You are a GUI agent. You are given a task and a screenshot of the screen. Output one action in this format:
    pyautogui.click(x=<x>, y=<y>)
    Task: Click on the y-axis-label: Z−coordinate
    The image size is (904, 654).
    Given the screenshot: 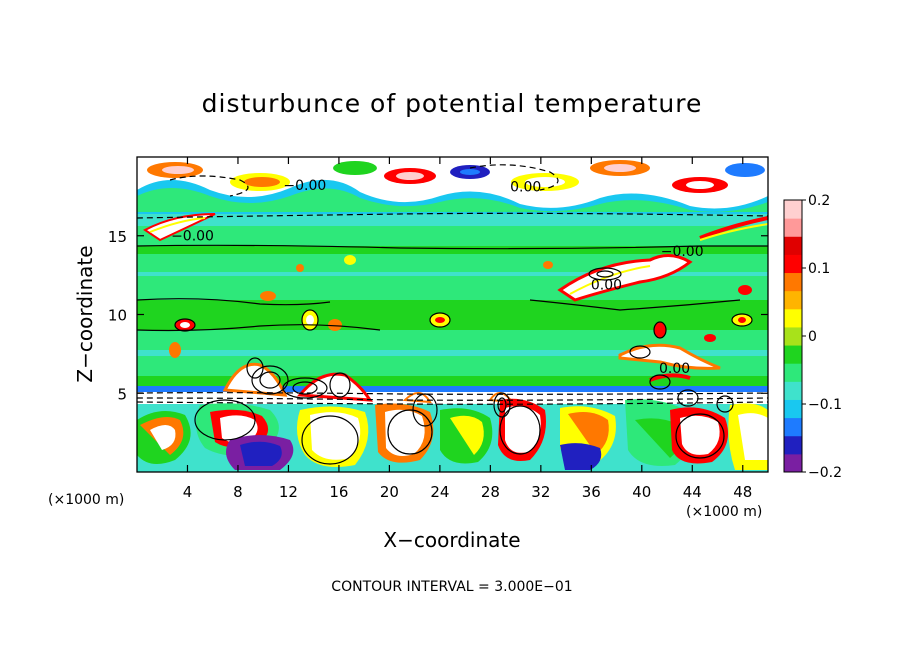 What is the action you would take?
    pyautogui.click(x=85, y=313)
    